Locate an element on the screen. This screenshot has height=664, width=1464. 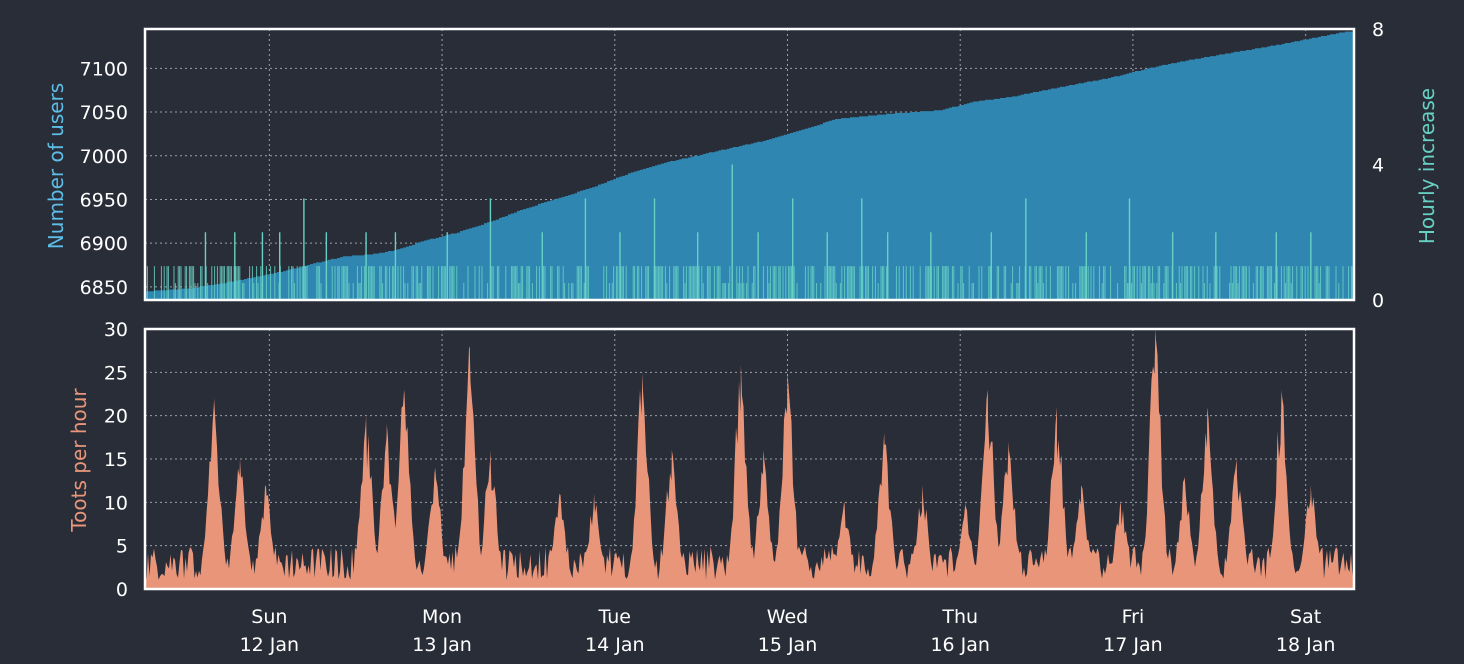
users-y-ticks: 6850 6900 6950 7000 7050 7100 is located at coordinates (104, 178).